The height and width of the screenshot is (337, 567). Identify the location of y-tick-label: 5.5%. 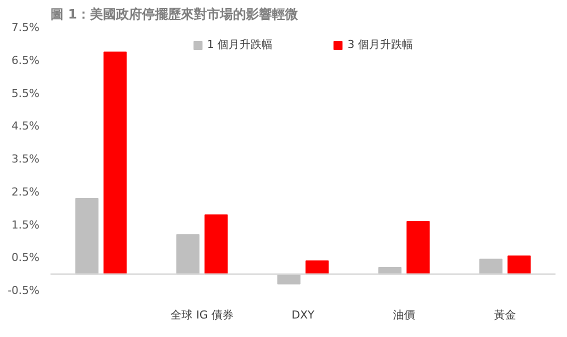
(26, 93).